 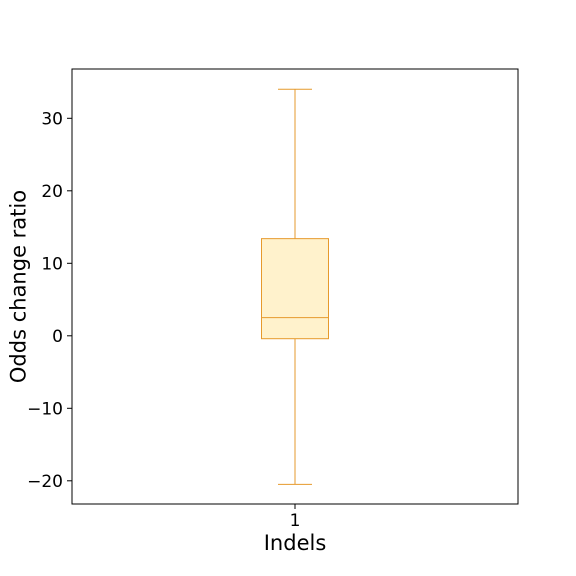 I want to click on y-axis-label: Odds change ratio, so click(x=18, y=286).